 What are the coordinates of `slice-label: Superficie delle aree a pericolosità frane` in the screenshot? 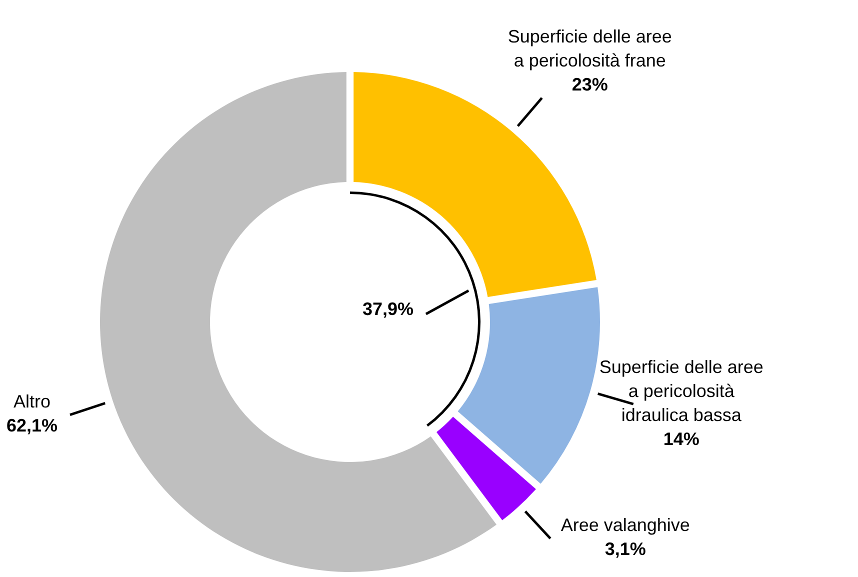 It's located at (590, 48).